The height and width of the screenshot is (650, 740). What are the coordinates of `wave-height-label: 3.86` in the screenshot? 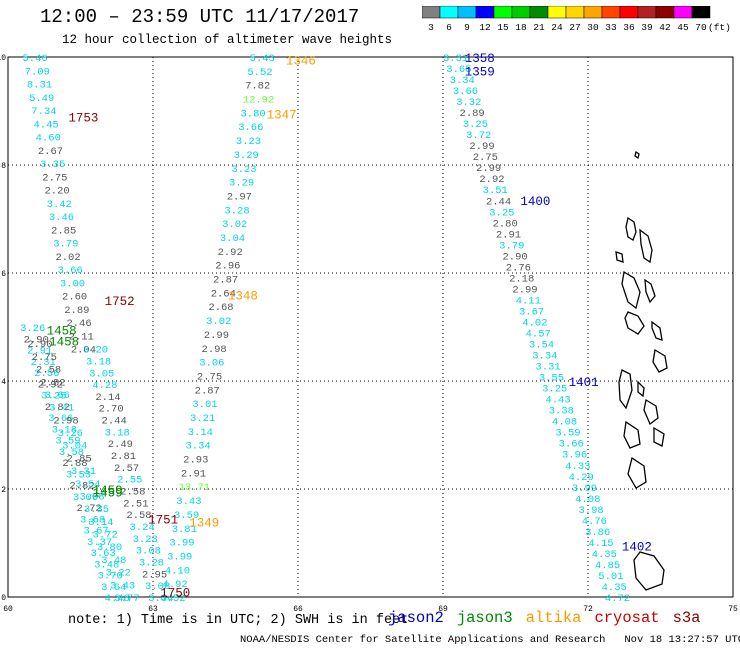 It's located at (597, 533).